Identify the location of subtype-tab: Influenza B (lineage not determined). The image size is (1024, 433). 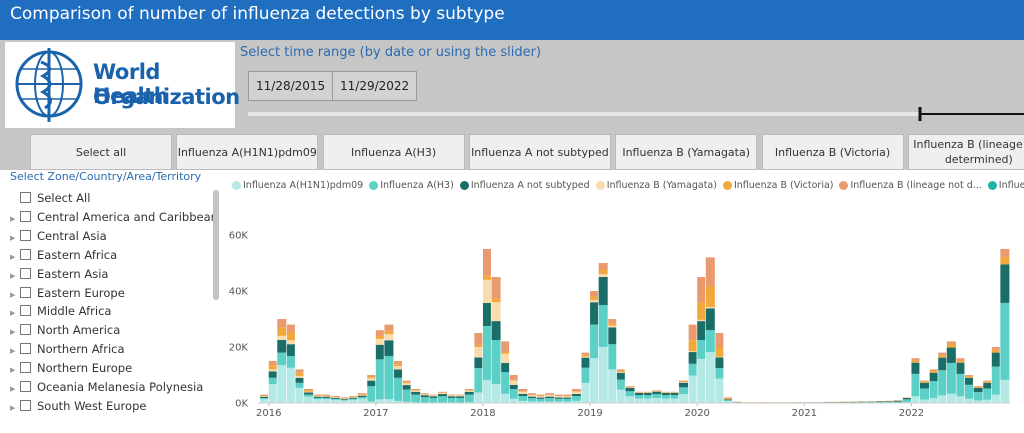
(965, 152).